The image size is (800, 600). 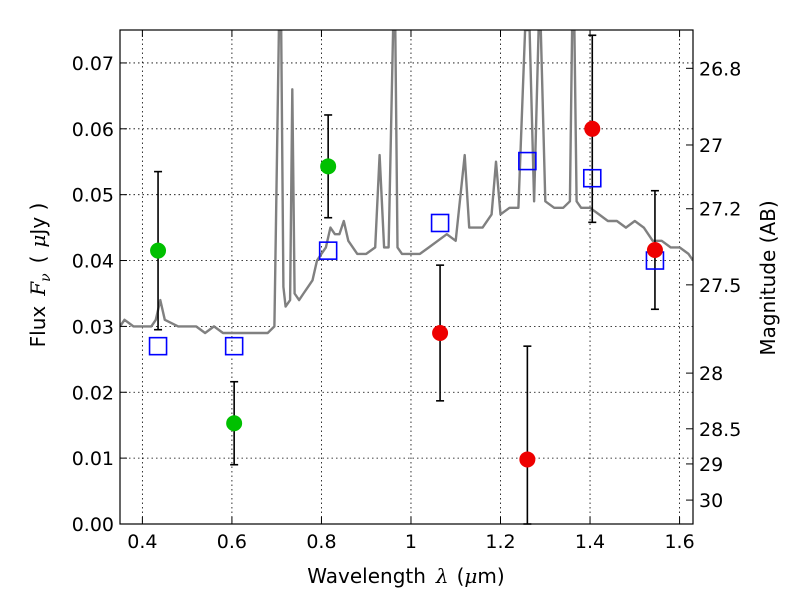 What do you see at coordinates (93, 393) in the screenshot?
I see `y-tick-label: 0.02` at bounding box center [93, 393].